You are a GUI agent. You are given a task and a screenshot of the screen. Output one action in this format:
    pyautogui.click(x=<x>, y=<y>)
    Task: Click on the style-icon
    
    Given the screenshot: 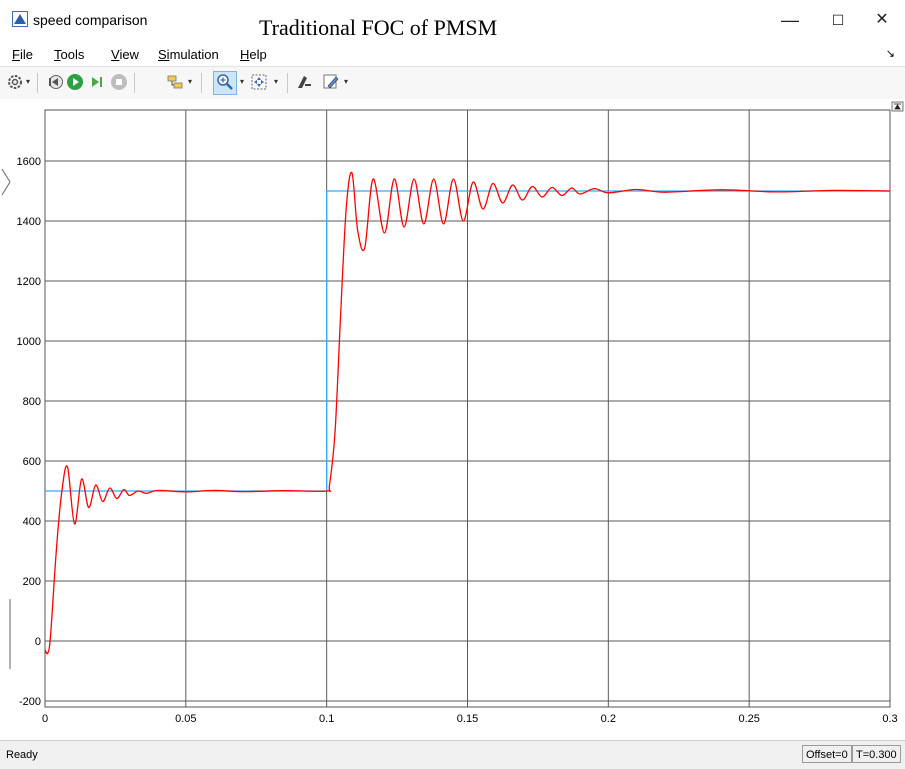 What is the action you would take?
    pyautogui.click(x=304, y=82)
    